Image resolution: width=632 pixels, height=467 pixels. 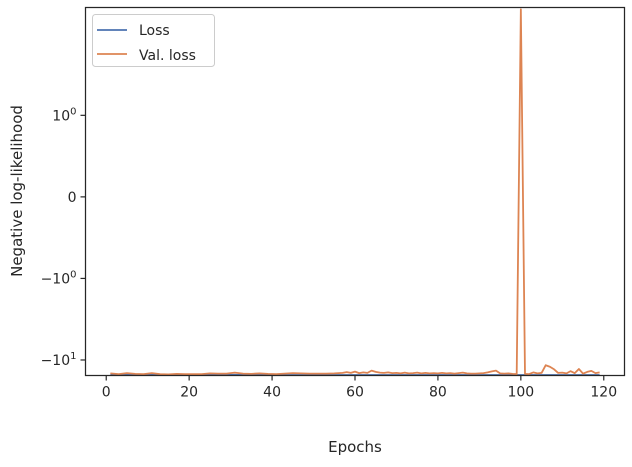 I want to click on x-tick-label: 100, so click(x=520, y=393).